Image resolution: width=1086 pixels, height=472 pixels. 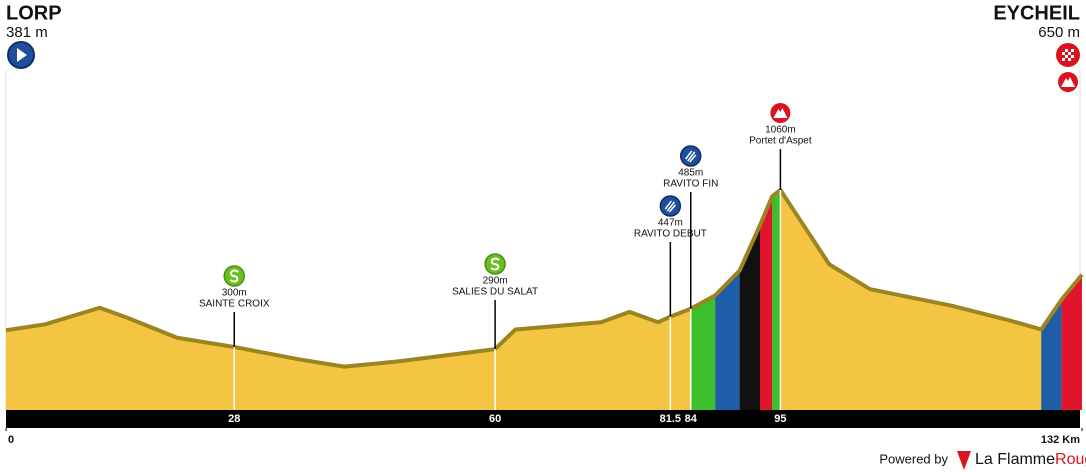 I want to click on credit-logo, so click(x=964, y=460).